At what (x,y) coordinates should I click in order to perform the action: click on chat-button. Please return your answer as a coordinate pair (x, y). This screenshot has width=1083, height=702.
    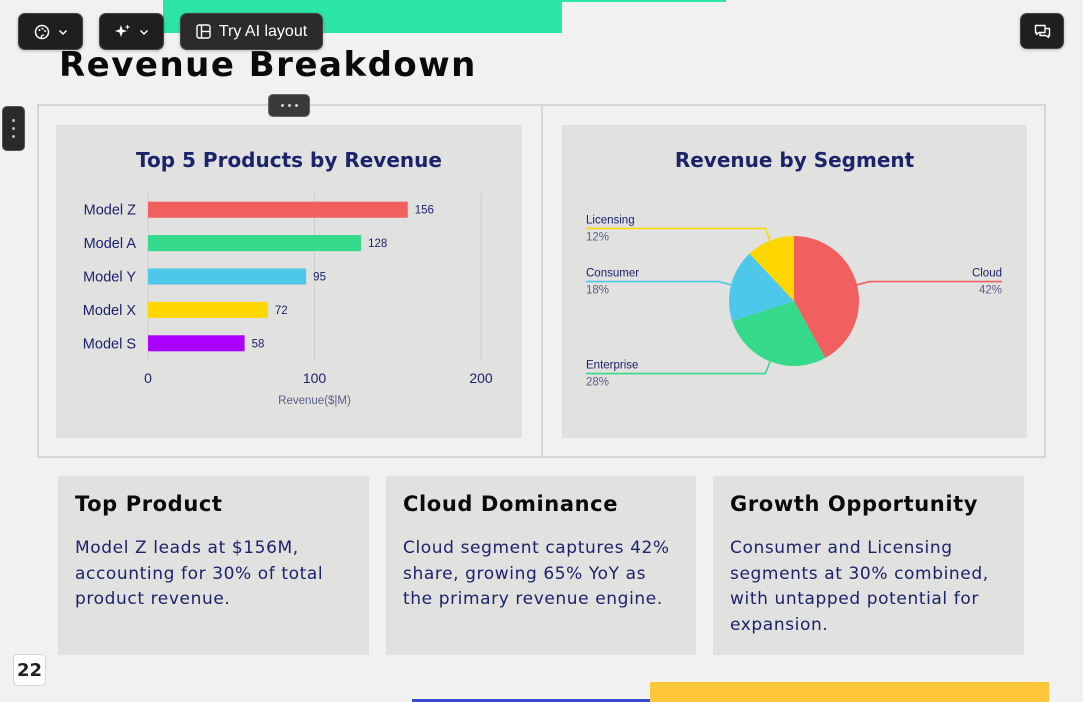
    Looking at the image, I should click on (1042, 31).